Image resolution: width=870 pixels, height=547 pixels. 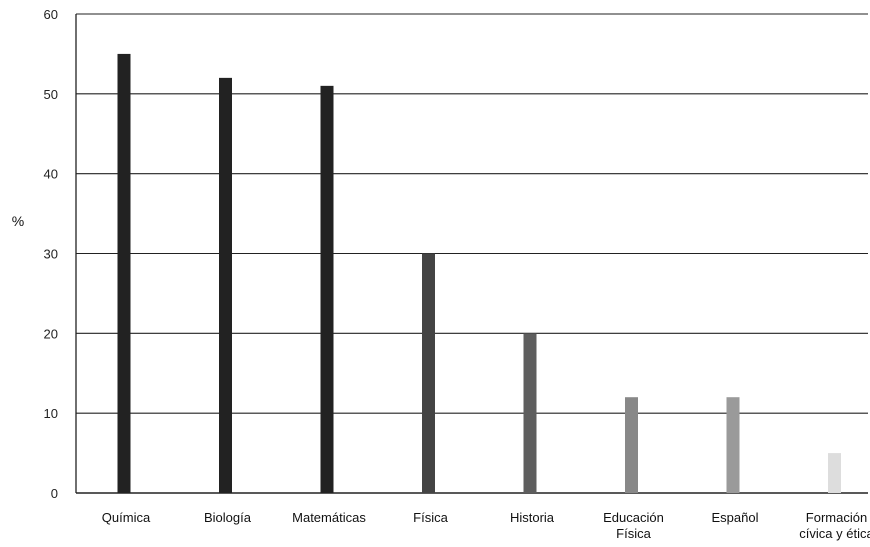 I want to click on x-category-label: Química, so click(x=126, y=517).